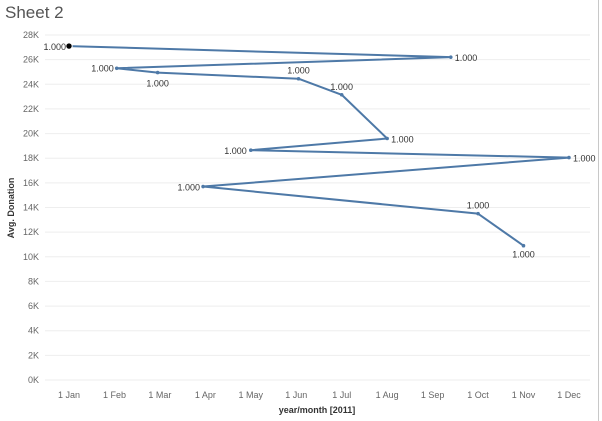  I want to click on x-tick-label: 1 May, so click(251, 395).